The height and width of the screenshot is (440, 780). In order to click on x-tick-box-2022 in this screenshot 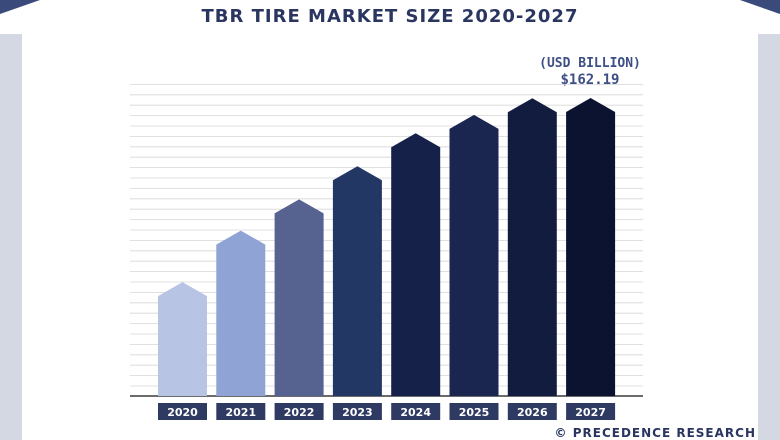, I will do `click(299, 411)`.